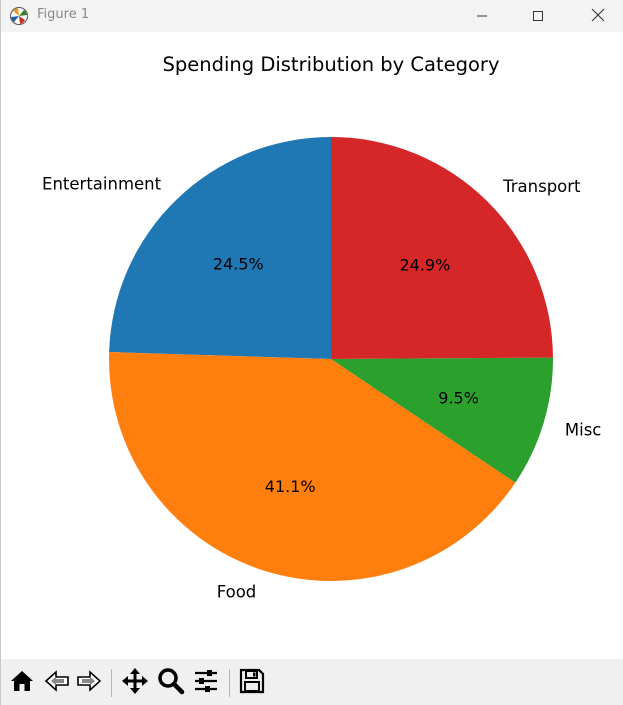  Describe the element at coordinates (19, 16) in the screenshot. I see `matplotlib-logo-icon` at that location.